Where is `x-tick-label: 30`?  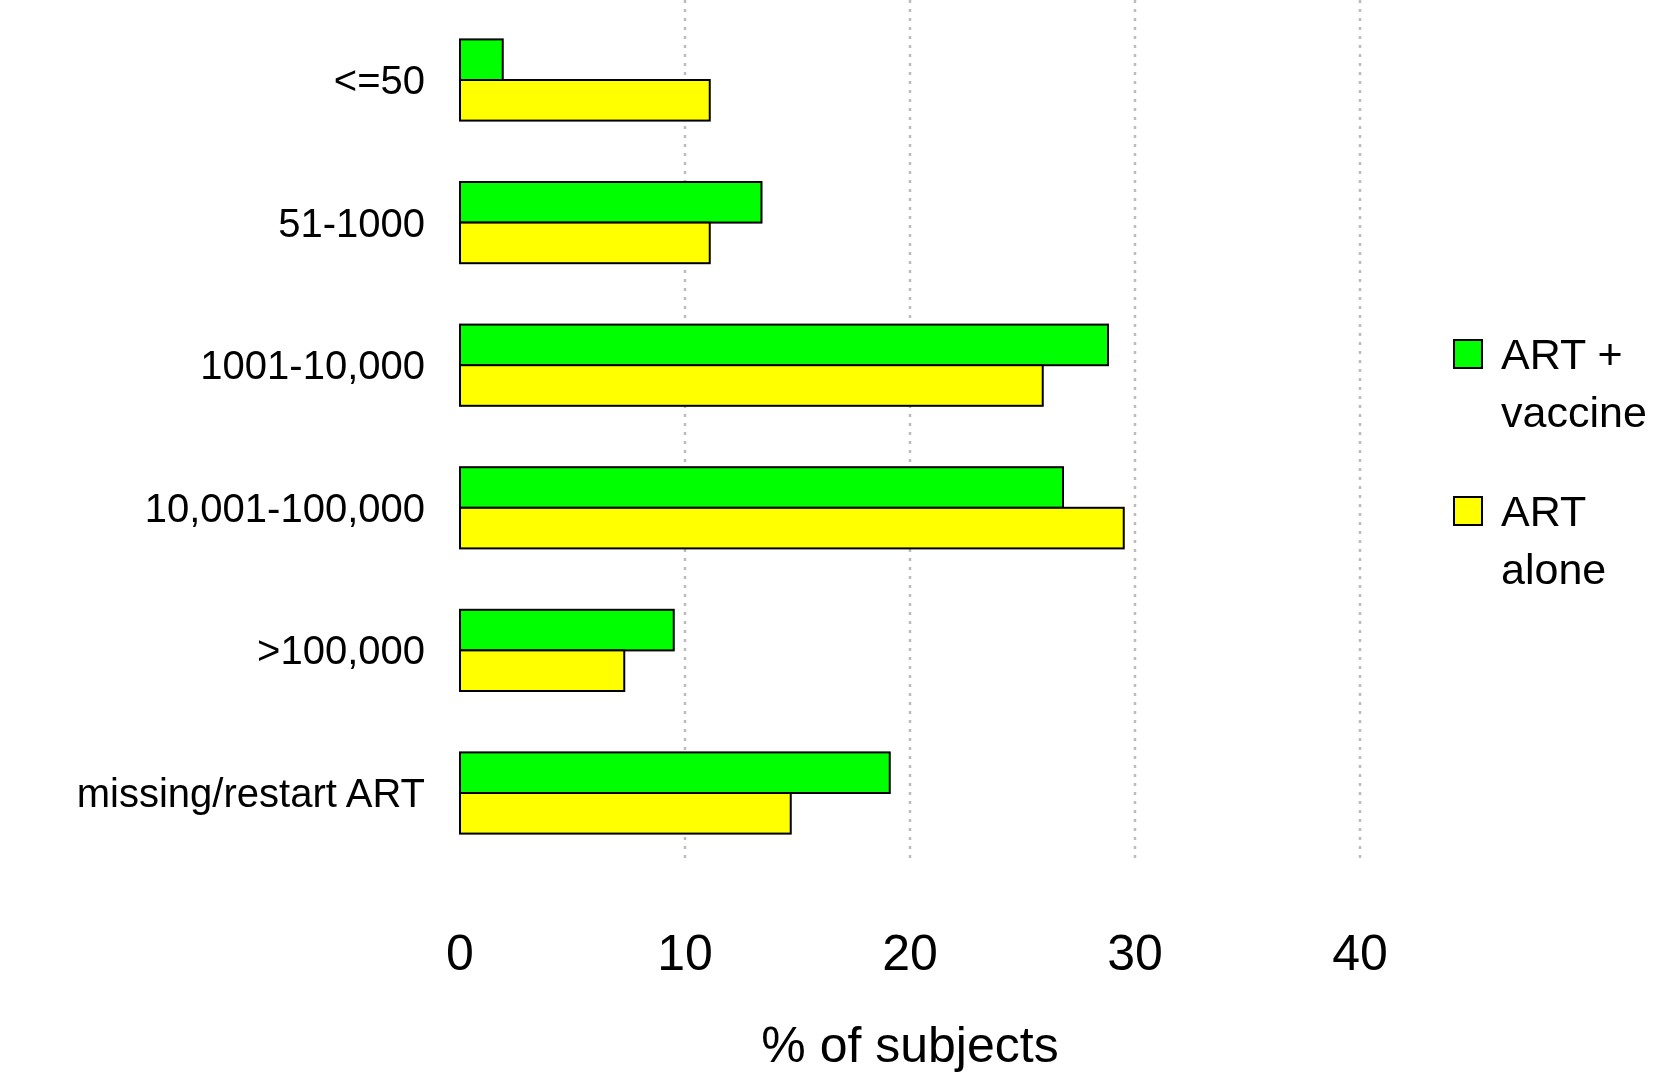
x-tick-label: 30 is located at coordinates (1135, 953).